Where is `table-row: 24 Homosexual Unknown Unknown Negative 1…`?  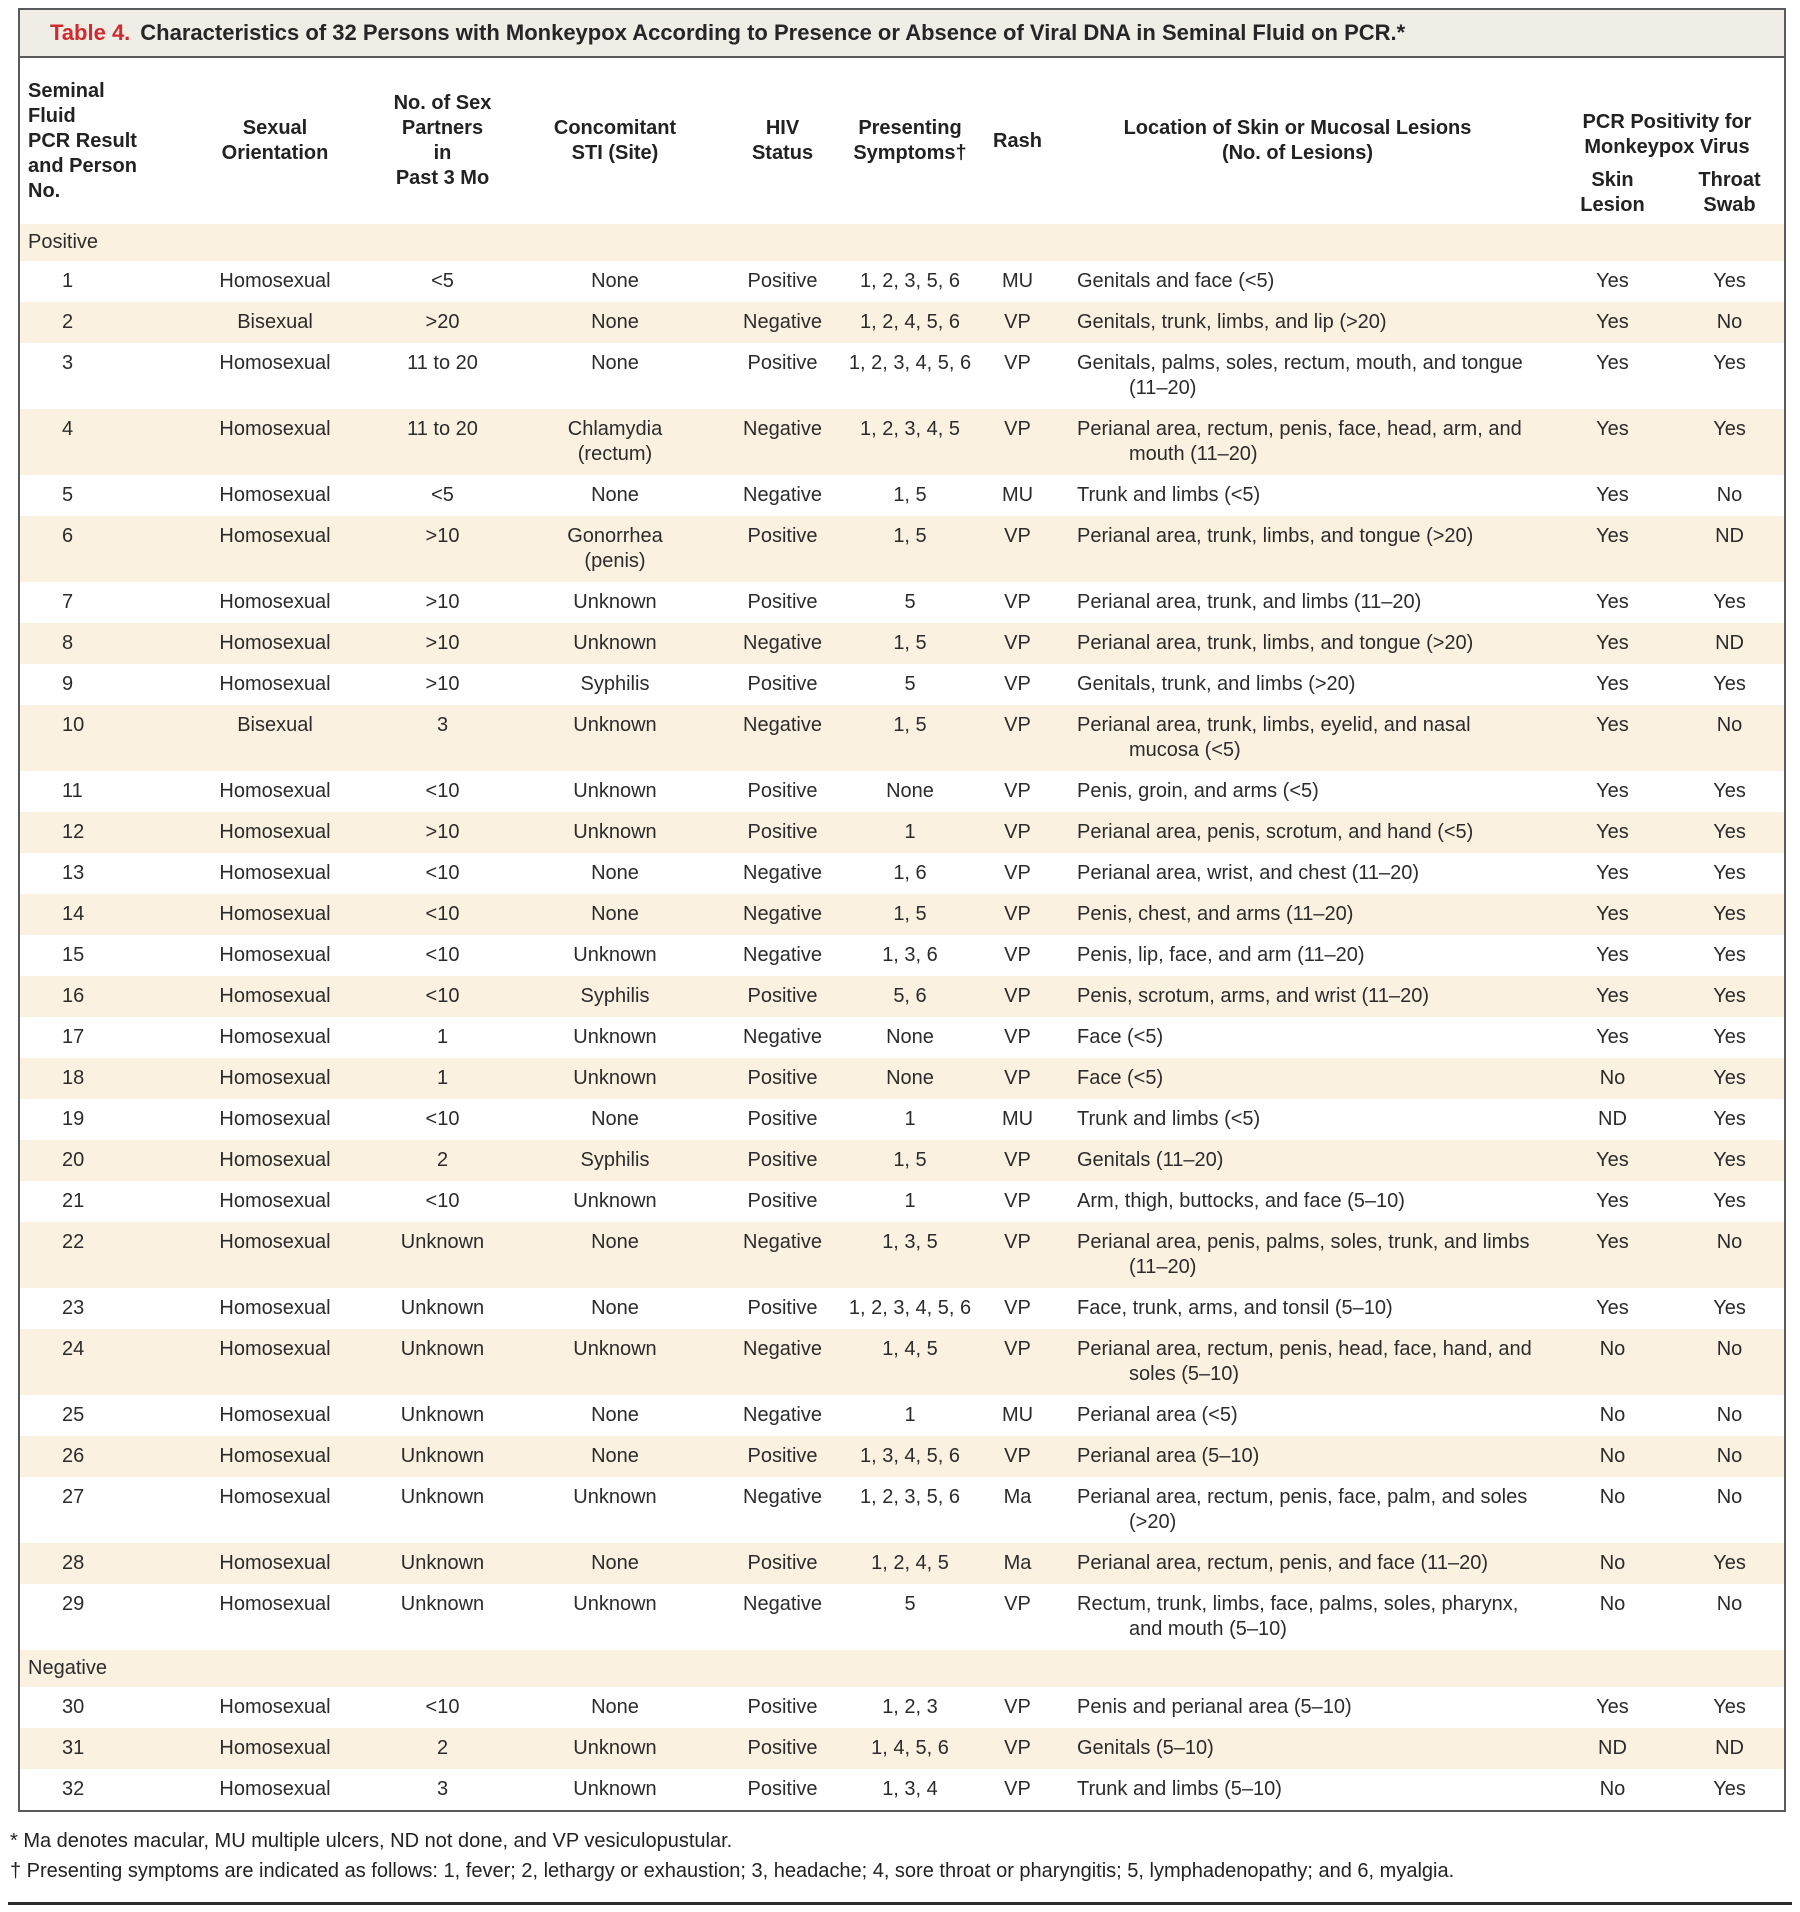
table-row: 24 Homosexual Unknown Unknown Negative 1… is located at coordinates (902, 1362).